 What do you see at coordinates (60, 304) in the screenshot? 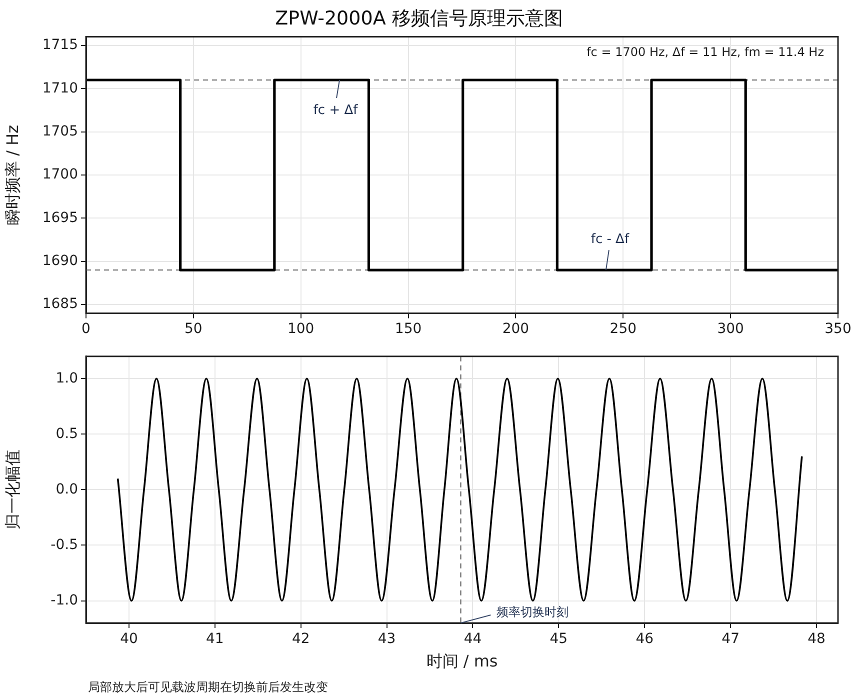
I see `y-tick-label: 1685` at bounding box center [60, 304].